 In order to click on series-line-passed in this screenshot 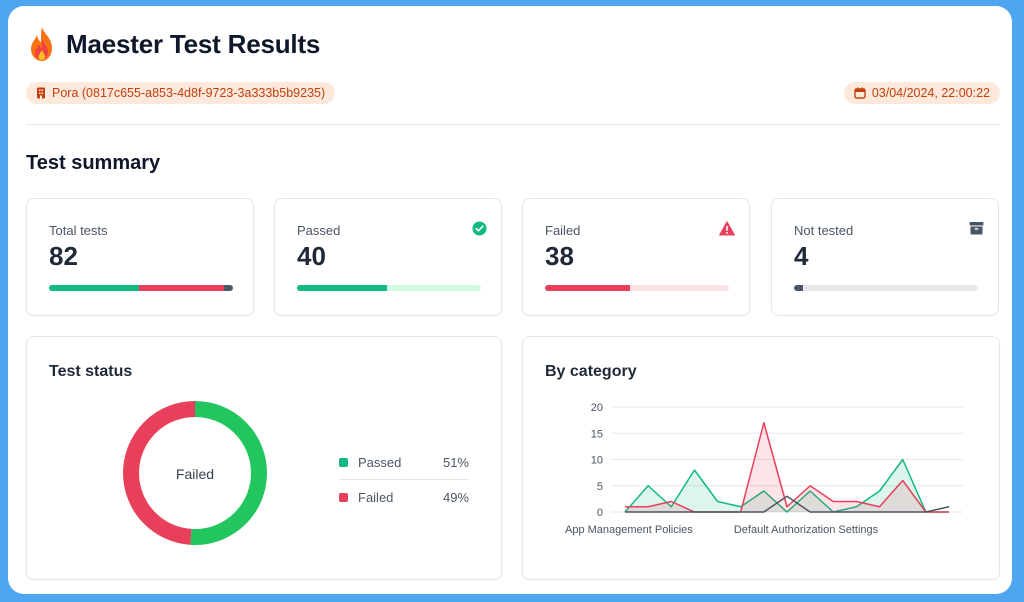, I will do `click(786, 485)`.